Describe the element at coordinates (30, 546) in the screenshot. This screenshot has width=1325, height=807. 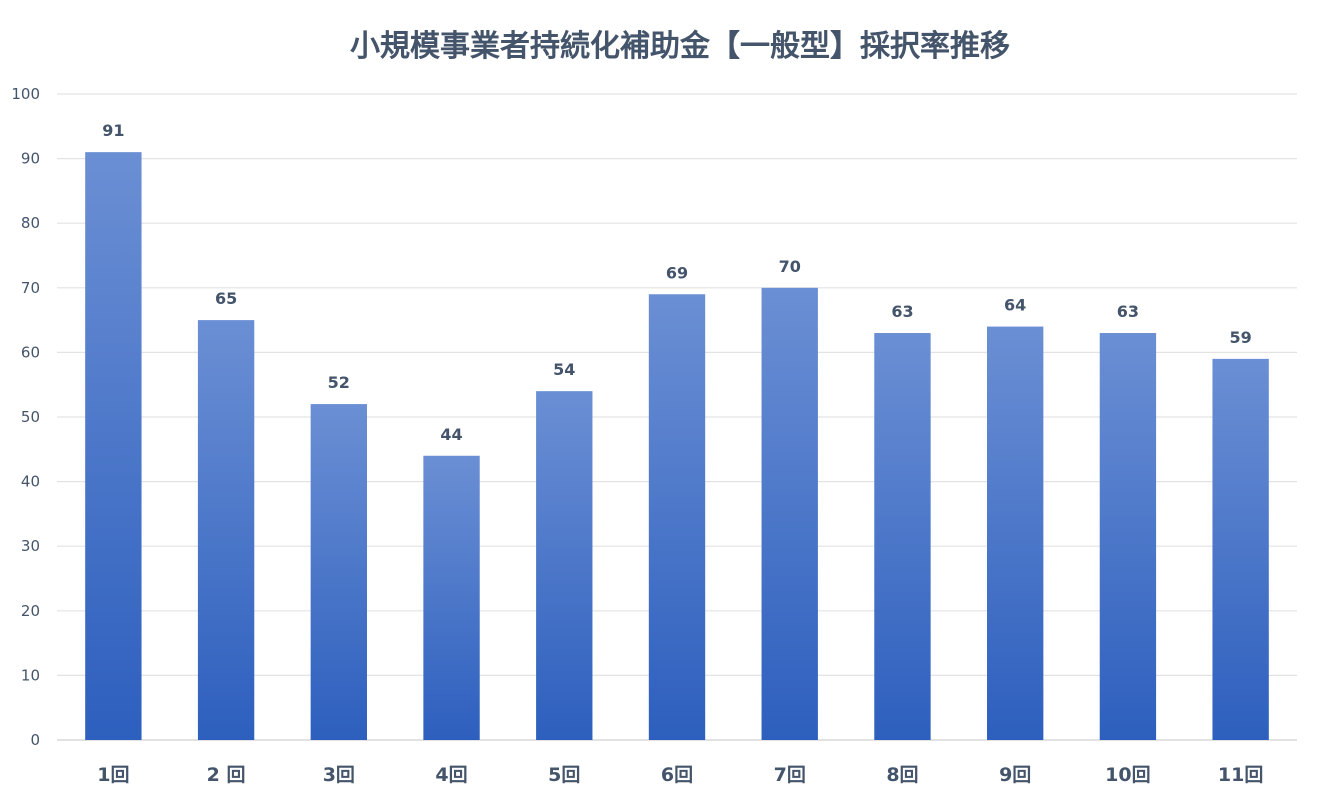
I see `y-tick-label: 30` at that location.